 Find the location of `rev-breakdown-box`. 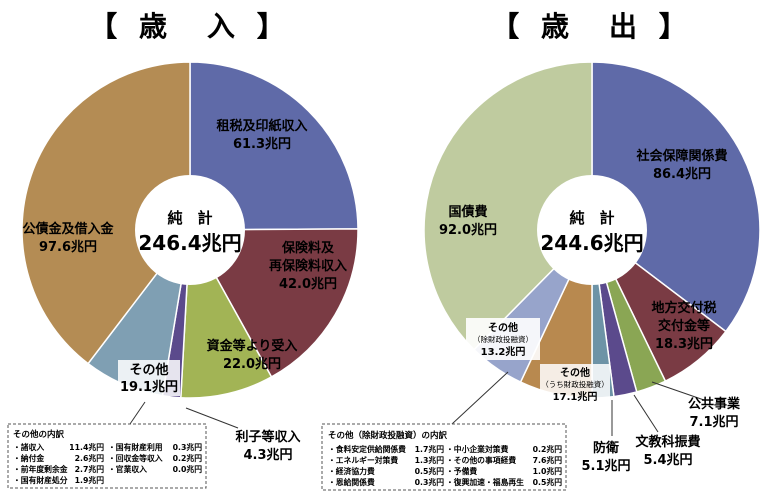

rev-breakdown-box is located at coordinates (107, 456).